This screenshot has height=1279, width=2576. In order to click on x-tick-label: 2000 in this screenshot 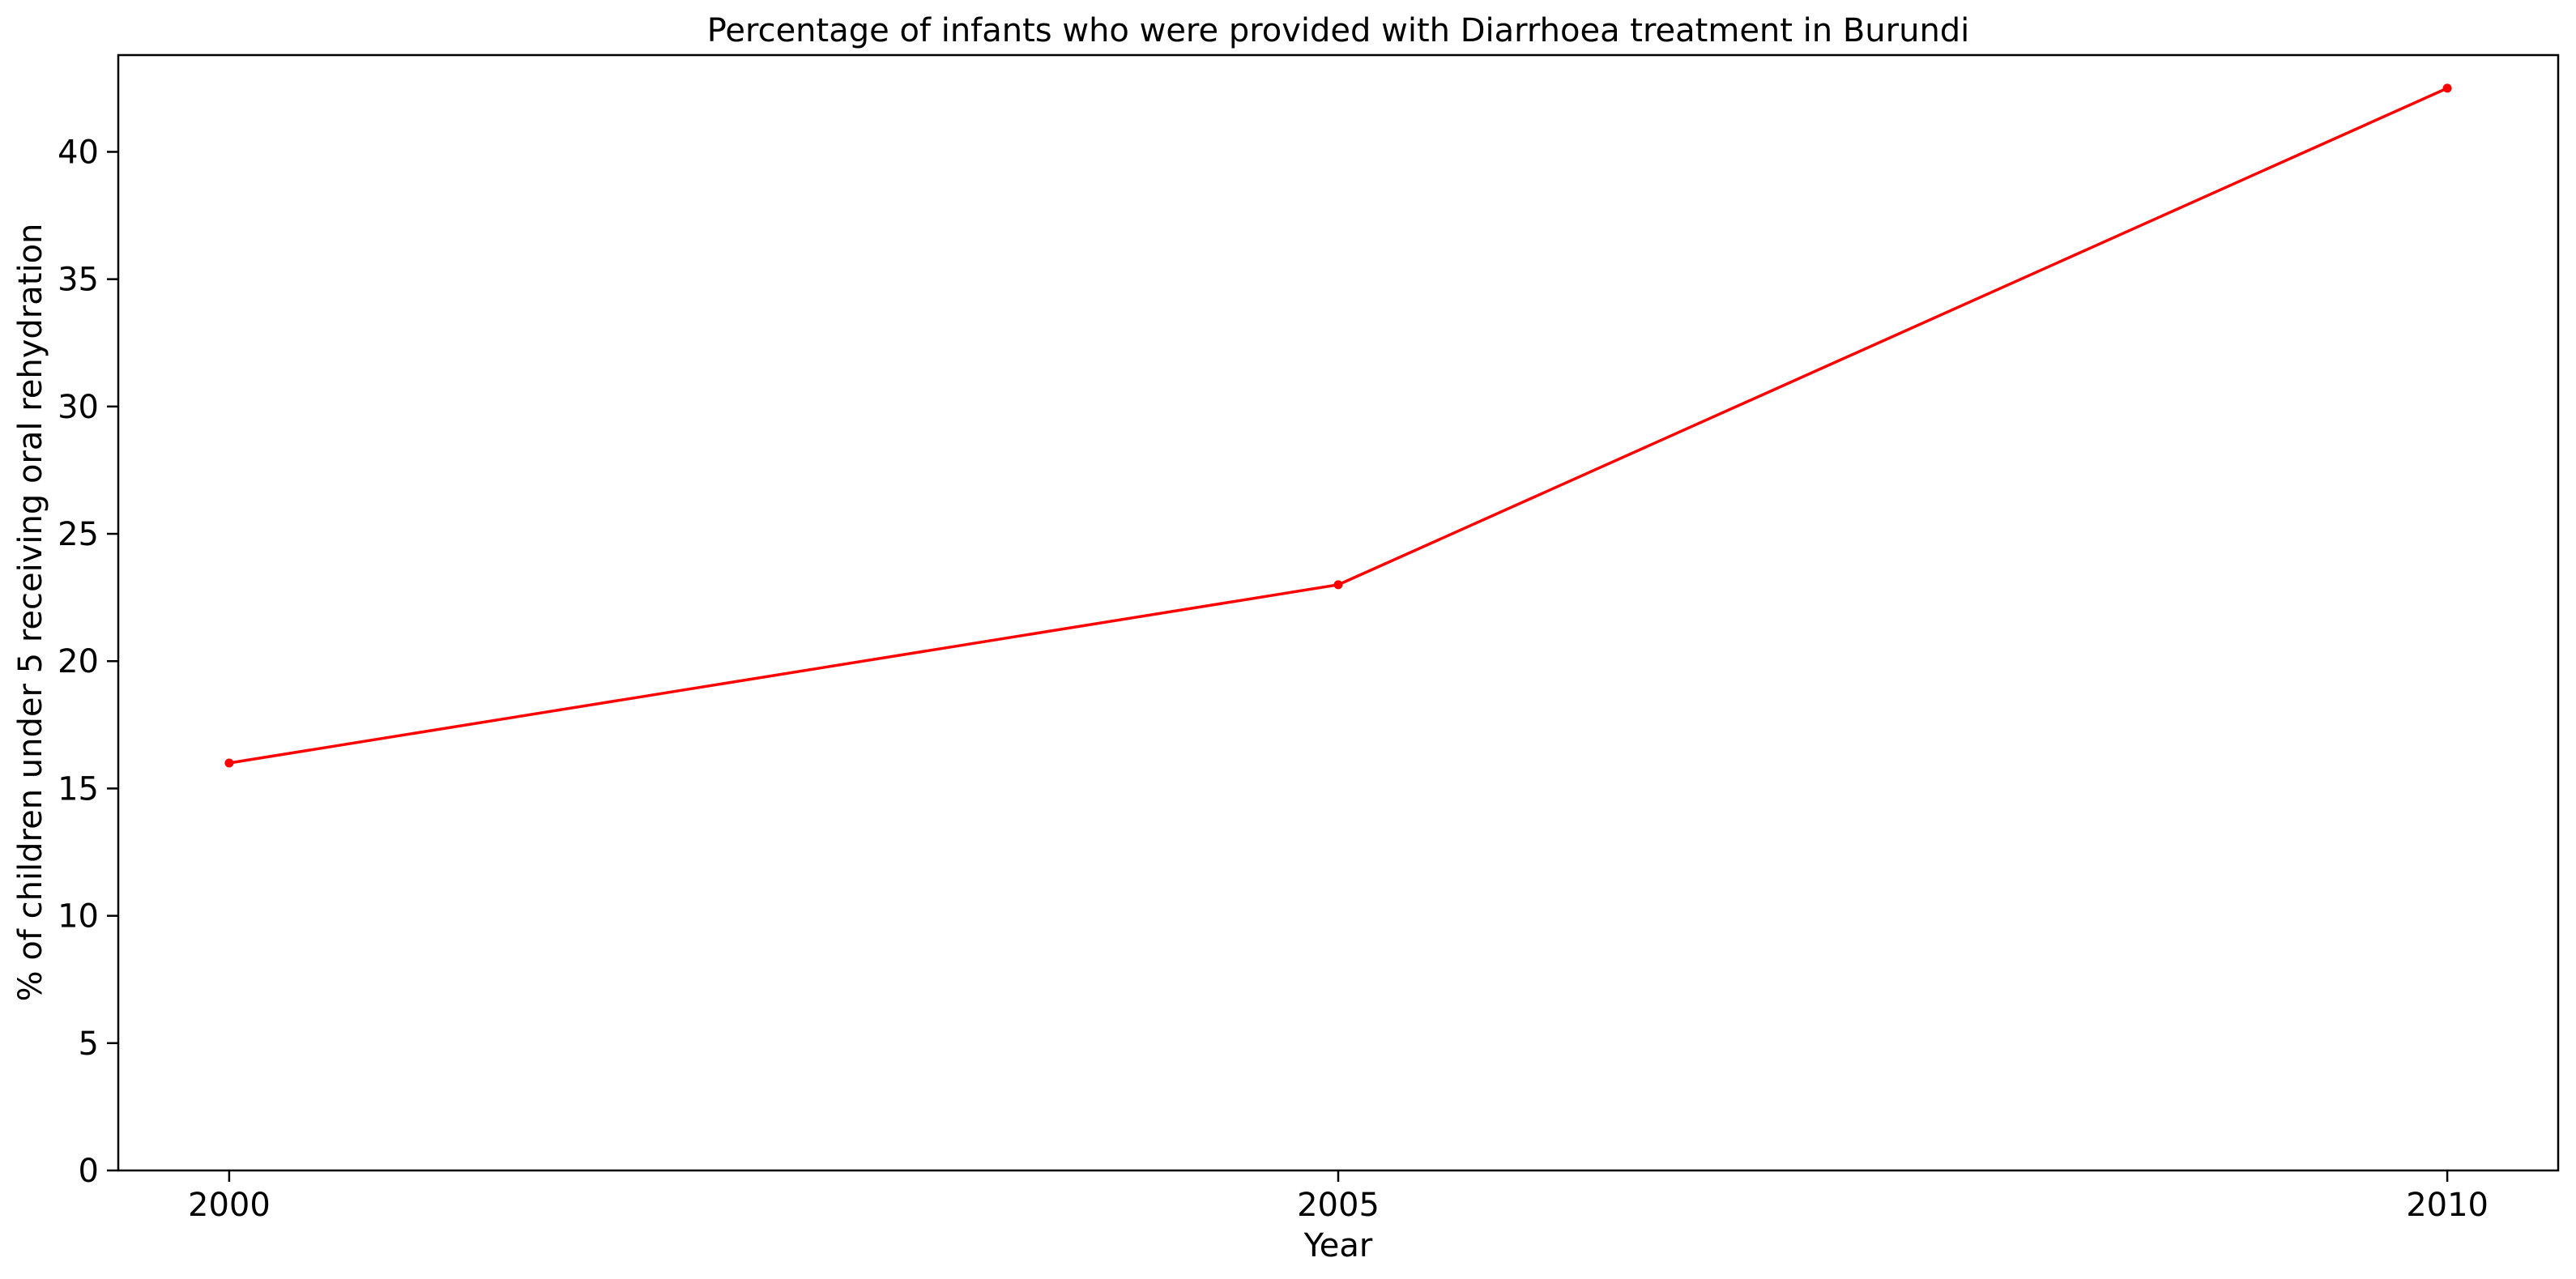, I will do `click(230, 1205)`.